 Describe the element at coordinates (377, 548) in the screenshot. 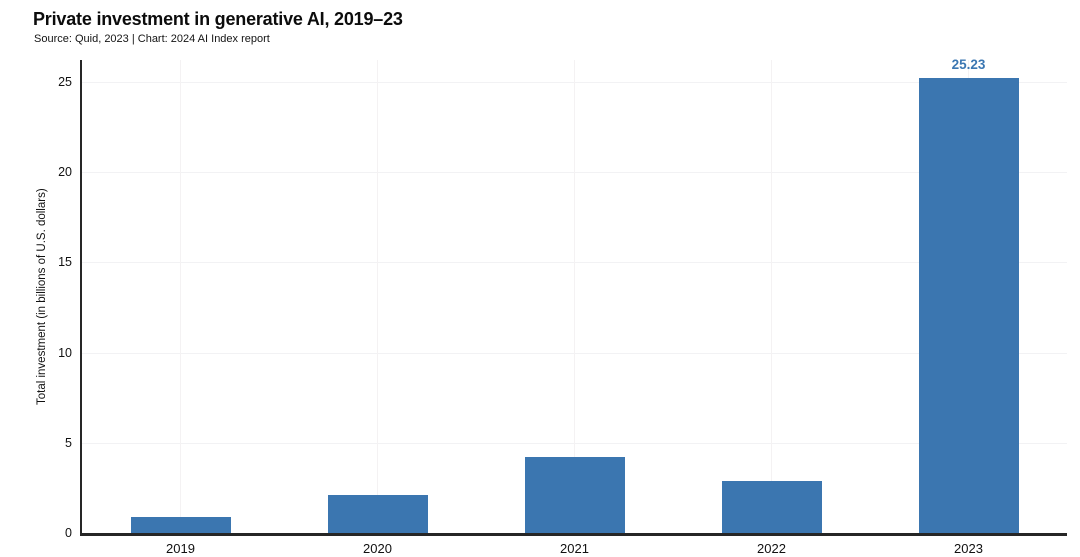

I see `x-tick-2020: 2020` at that location.